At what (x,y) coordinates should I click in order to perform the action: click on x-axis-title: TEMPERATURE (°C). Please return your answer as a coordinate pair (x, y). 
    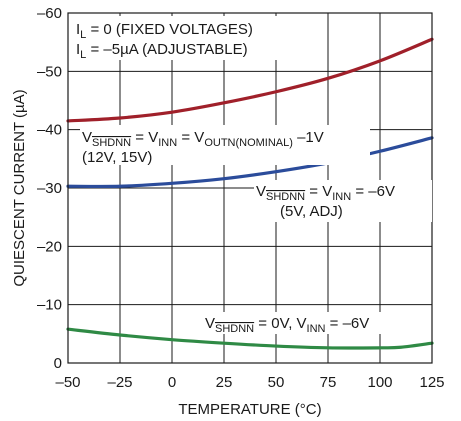
    Looking at the image, I should click on (249, 409).